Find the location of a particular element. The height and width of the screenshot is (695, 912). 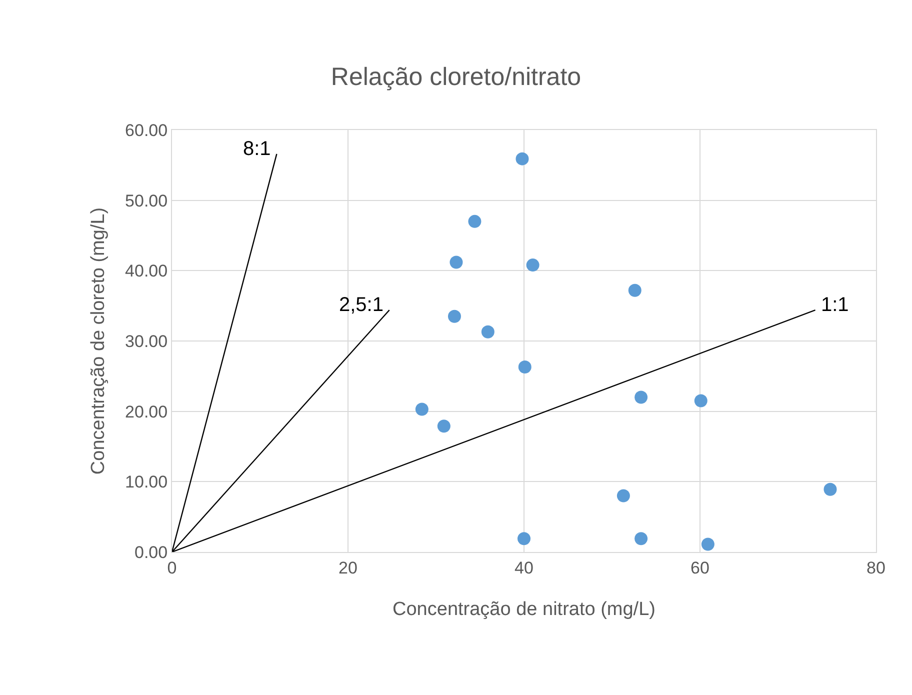

x-tick-label: 0 is located at coordinates (172, 568).